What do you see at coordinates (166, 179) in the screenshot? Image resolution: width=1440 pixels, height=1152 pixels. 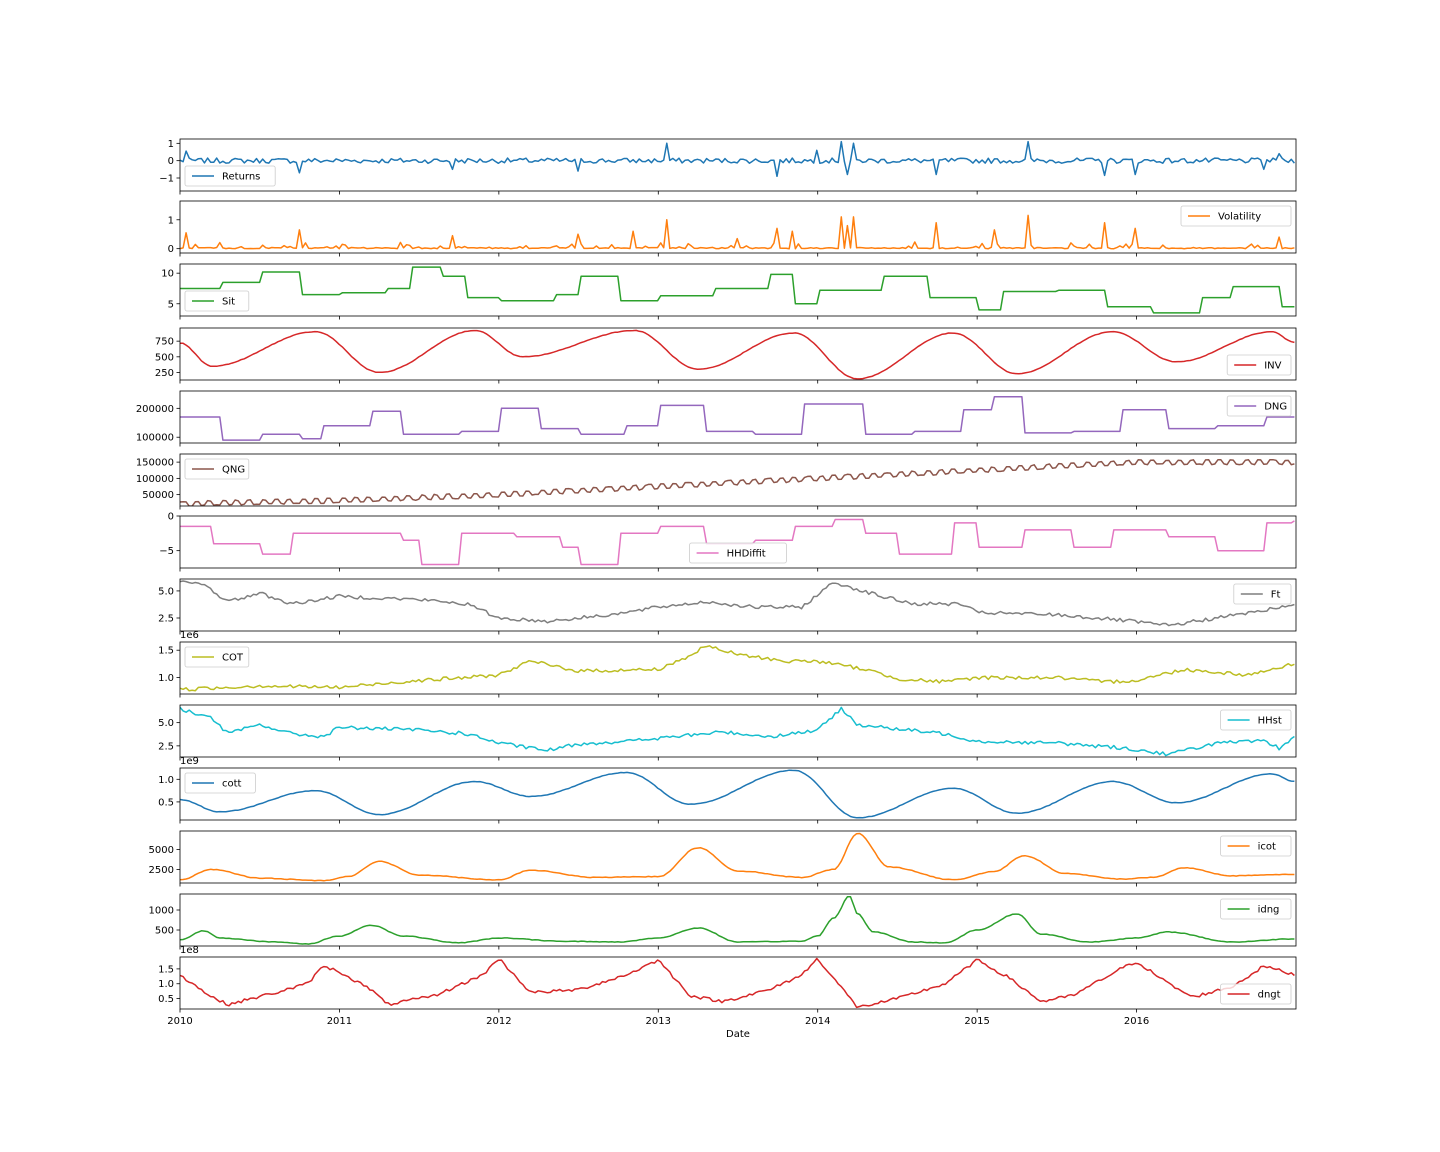 I see `y-tick-label: −1` at bounding box center [166, 179].